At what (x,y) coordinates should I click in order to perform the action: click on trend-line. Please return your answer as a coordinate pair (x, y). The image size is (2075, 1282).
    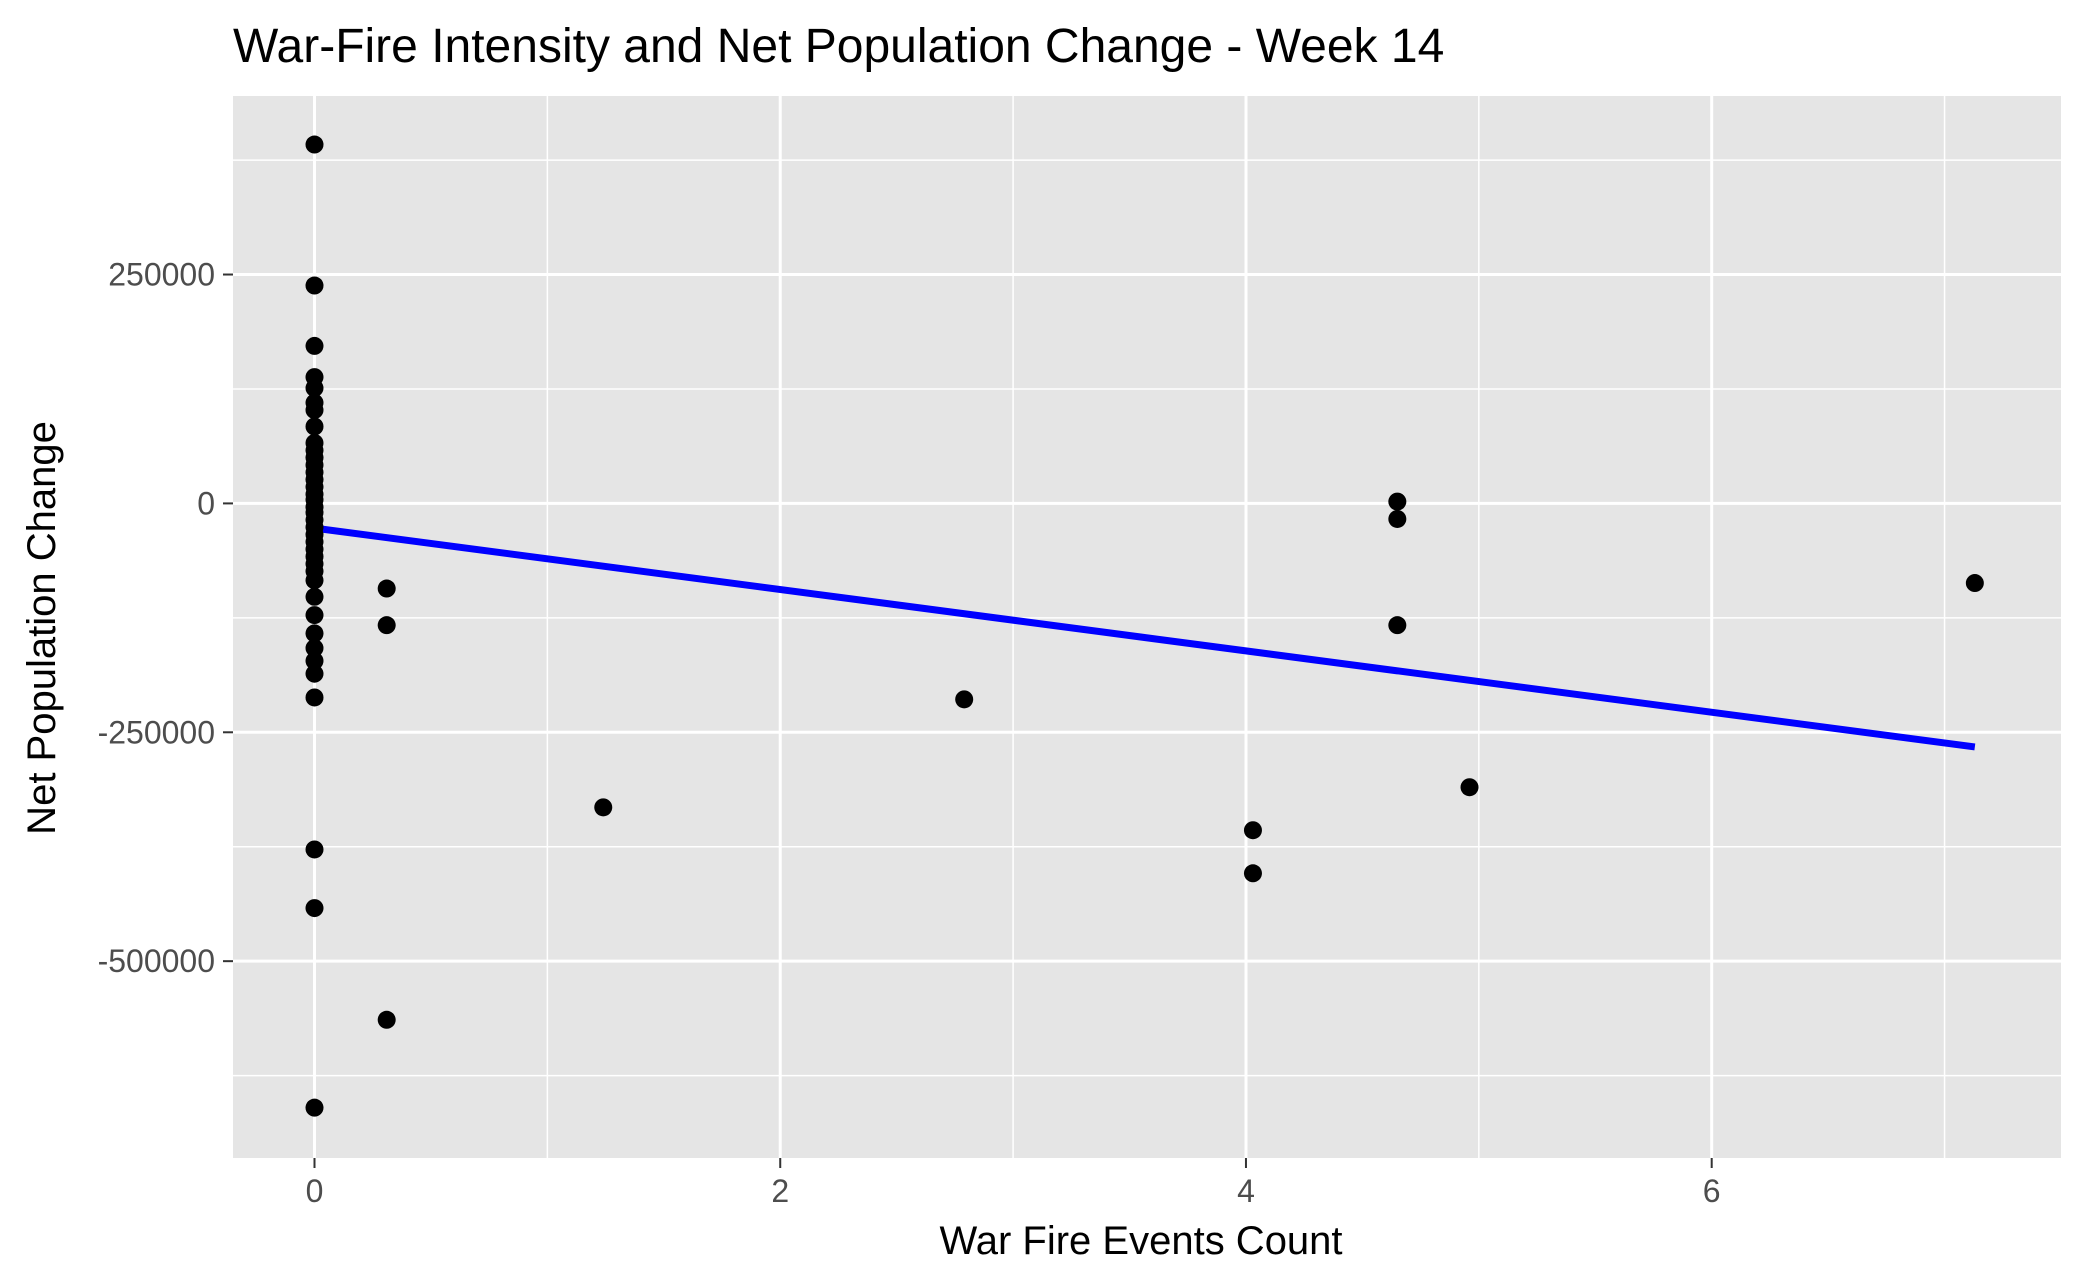
    Looking at the image, I should click on (1145, 637).